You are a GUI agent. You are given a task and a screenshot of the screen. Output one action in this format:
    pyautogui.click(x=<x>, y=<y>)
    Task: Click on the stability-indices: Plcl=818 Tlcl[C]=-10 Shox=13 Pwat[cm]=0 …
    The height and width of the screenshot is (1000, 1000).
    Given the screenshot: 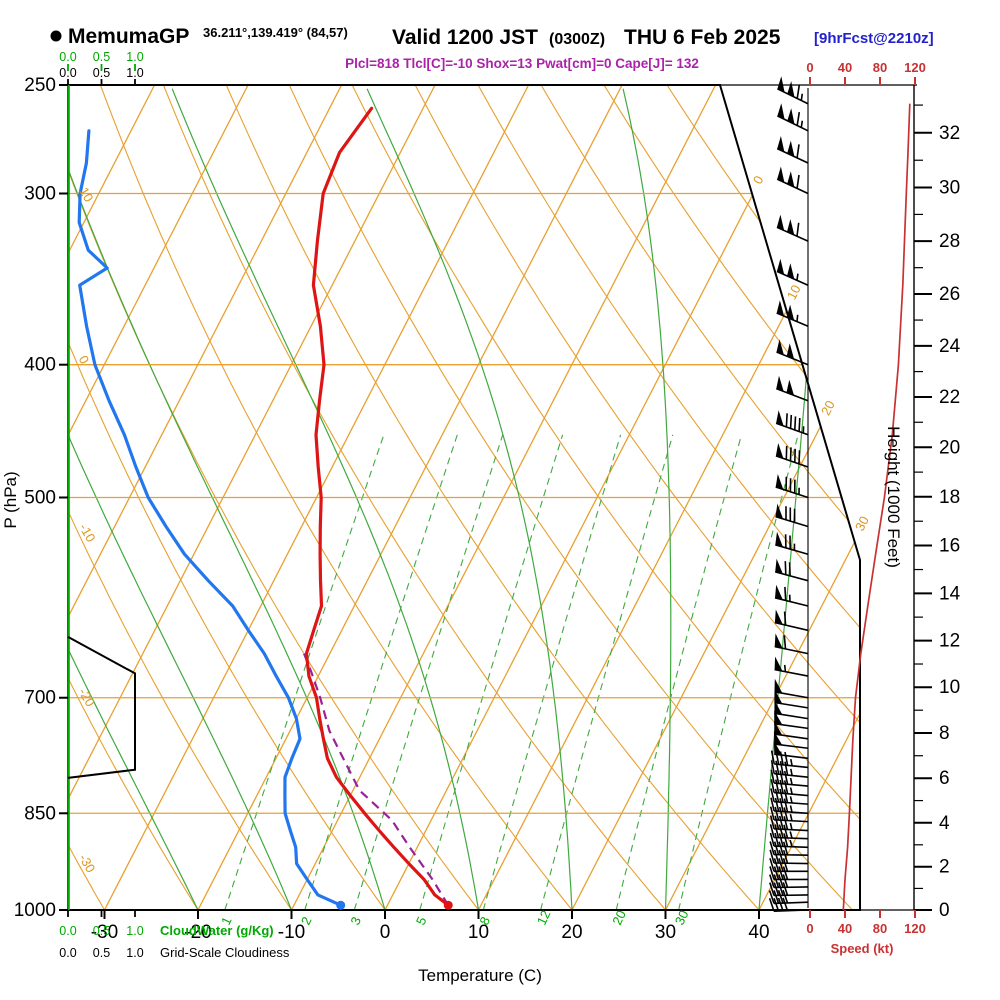 What is the action you would take?
    pyautogui.click(x=522, y=63)
    